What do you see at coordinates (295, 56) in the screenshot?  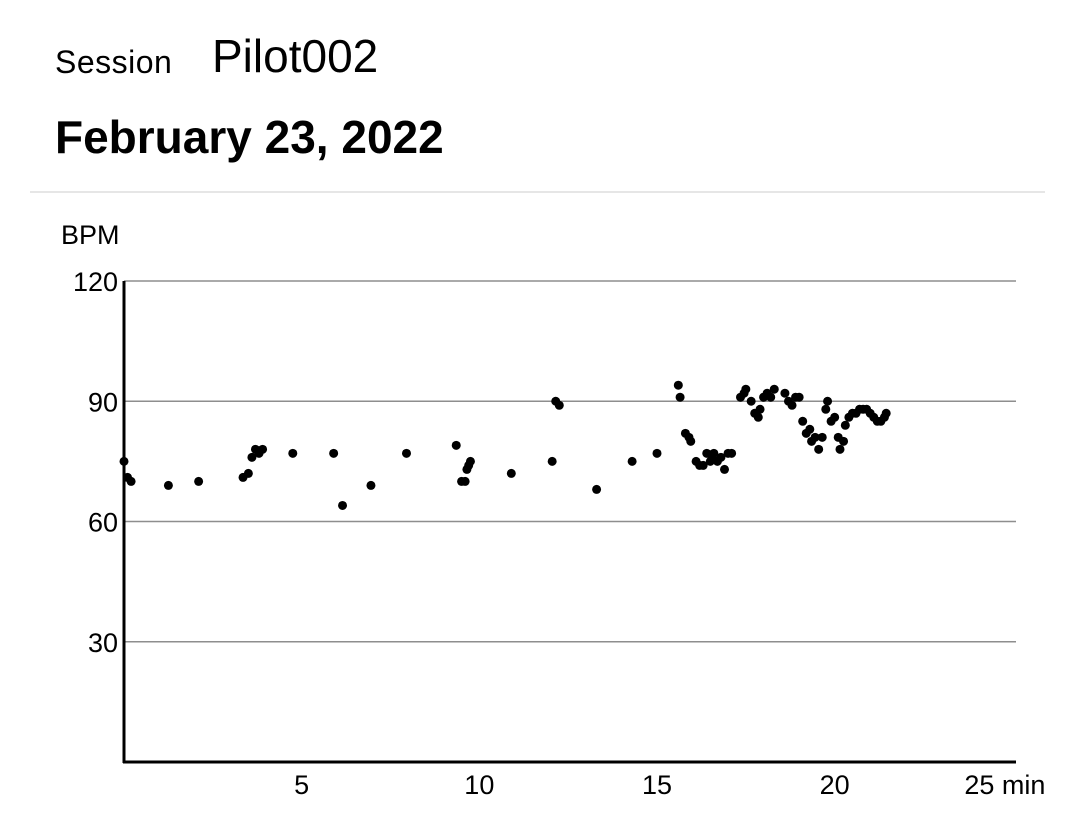 I see `session-name: Pilot002` at bounding box center [295, 56].